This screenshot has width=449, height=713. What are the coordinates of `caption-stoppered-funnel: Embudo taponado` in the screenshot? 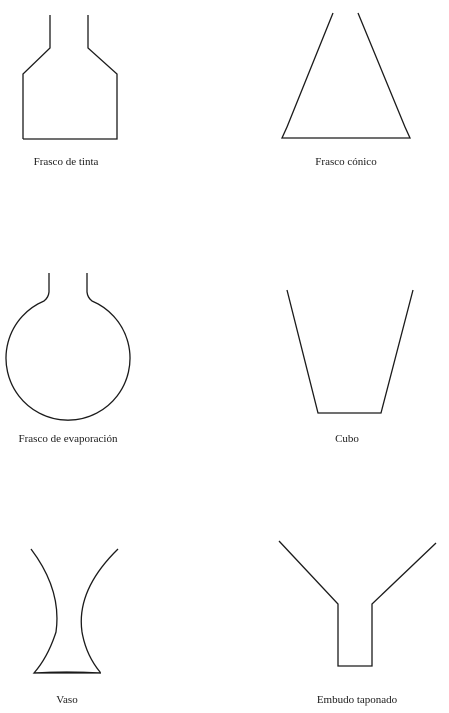 It's located at (357, 700).